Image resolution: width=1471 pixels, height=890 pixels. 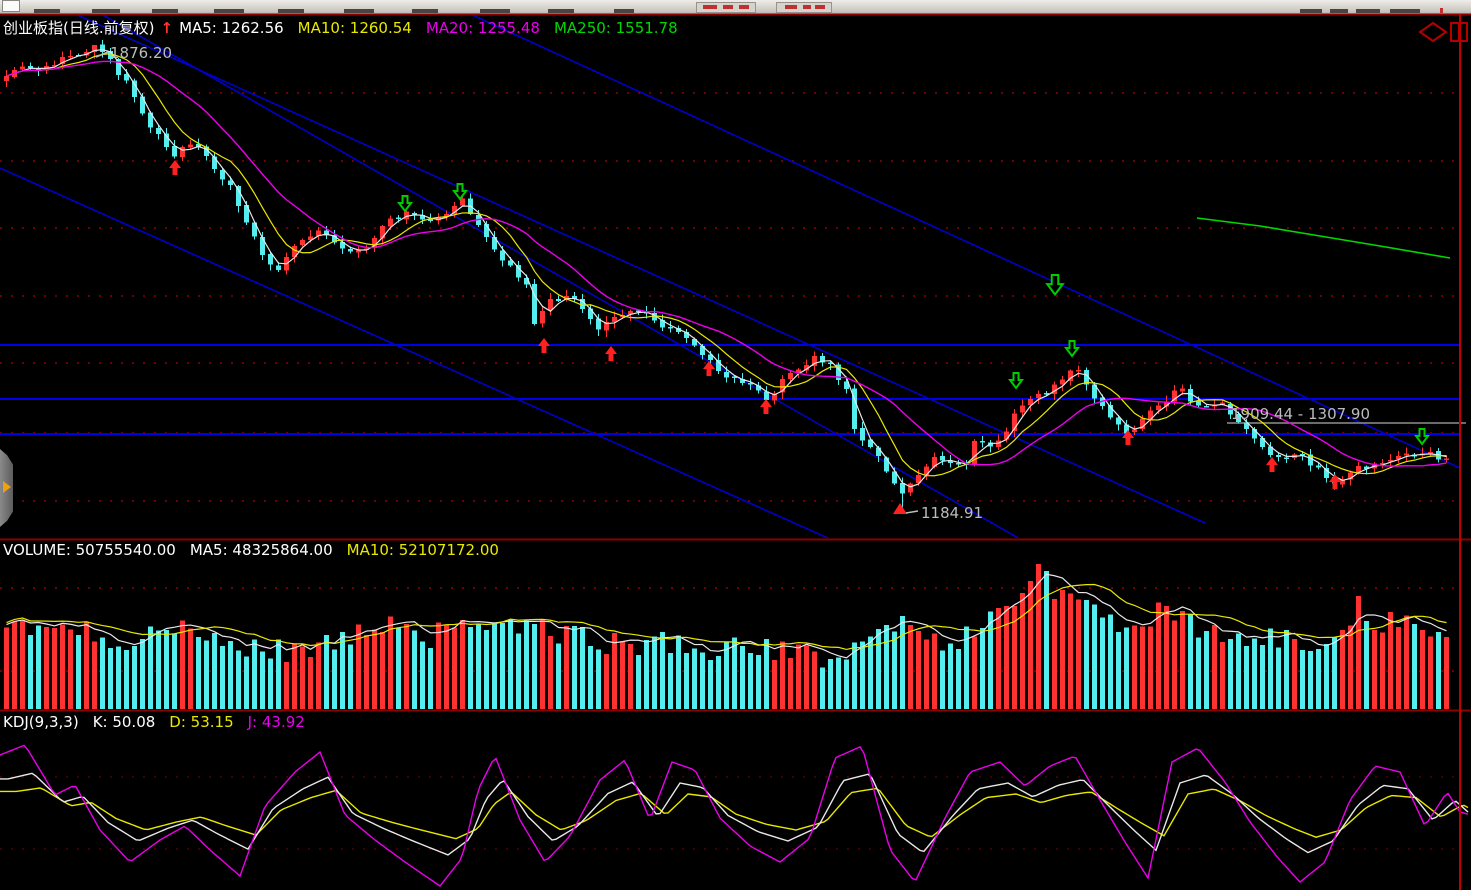 I want to click on volume-ma5-label: MA5: 48325864.00, so click(x=261, y=550).